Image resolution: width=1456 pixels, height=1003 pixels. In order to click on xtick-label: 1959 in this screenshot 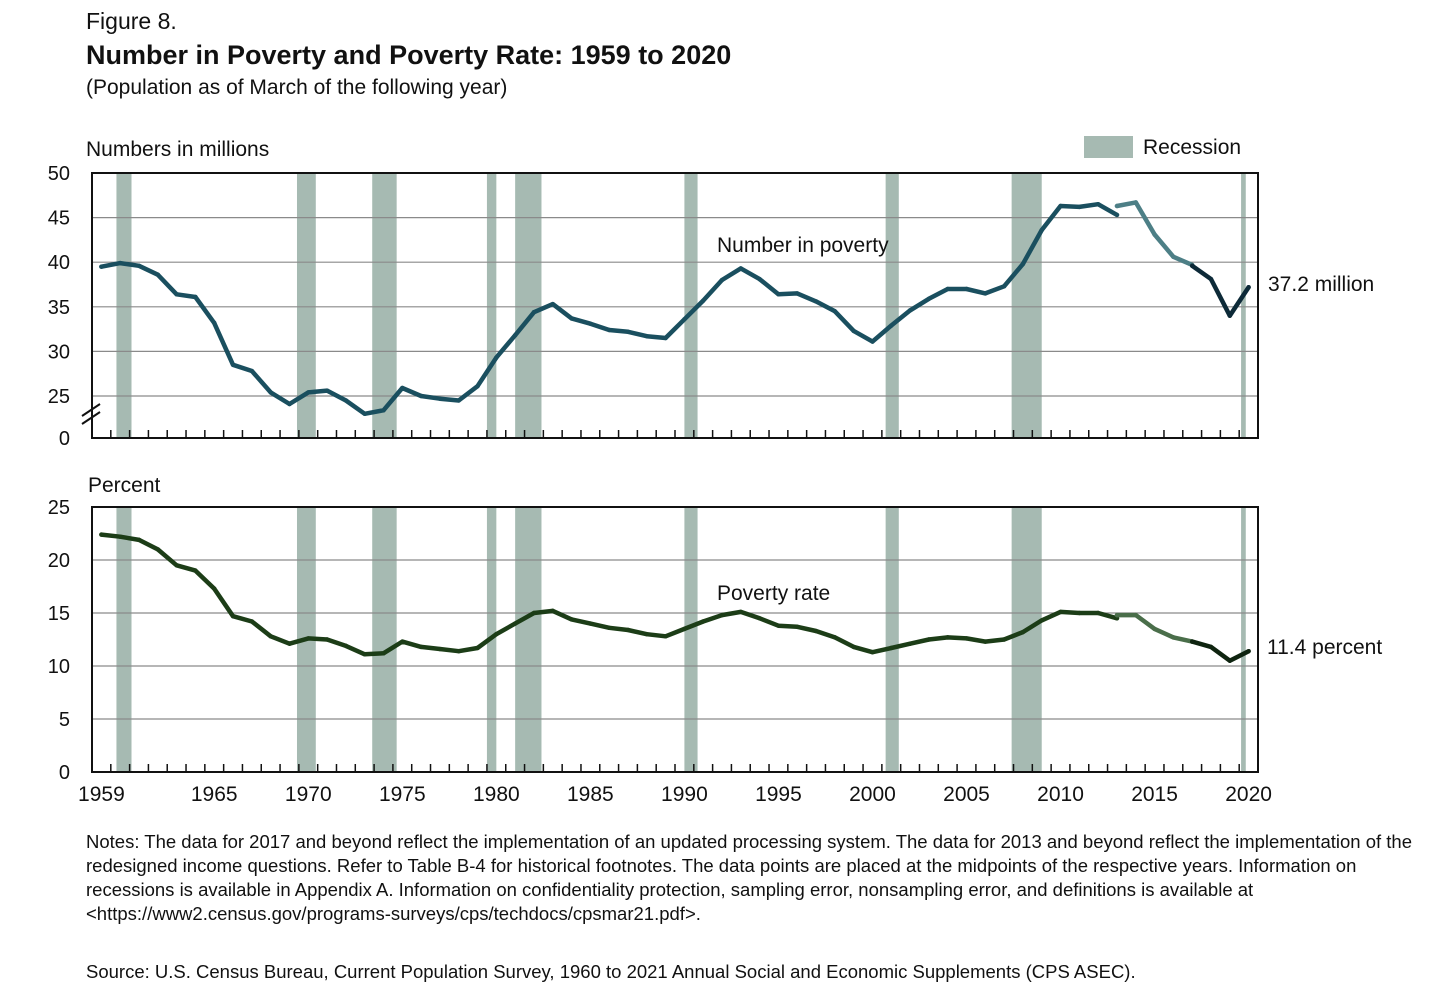, I will do `click(101, 794)`.